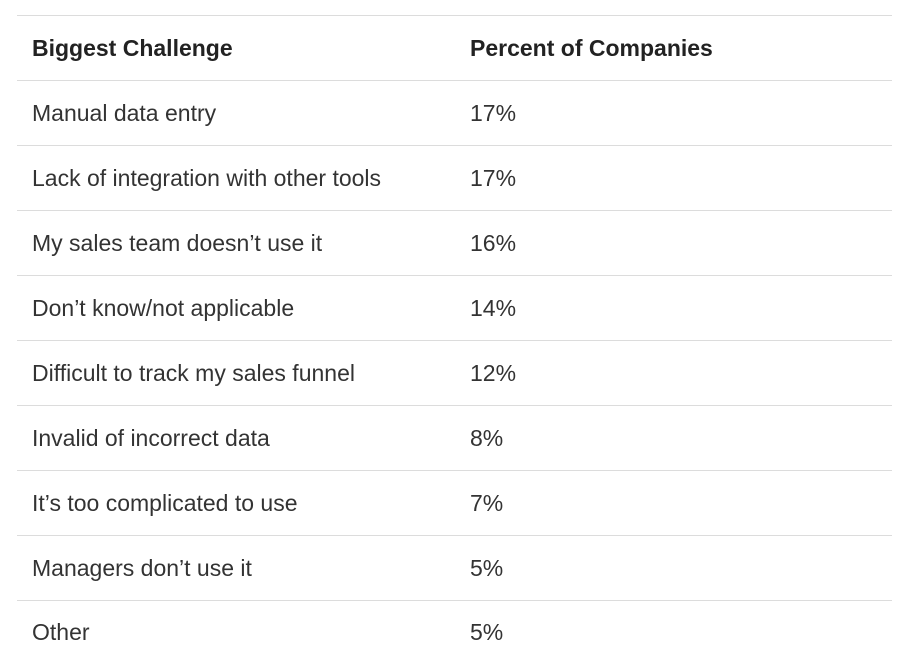 Image resolution: width=902 pixels, height=664 pixels. I want to click on challenge-cell: It’s too complicated to use, so click(236, 503).